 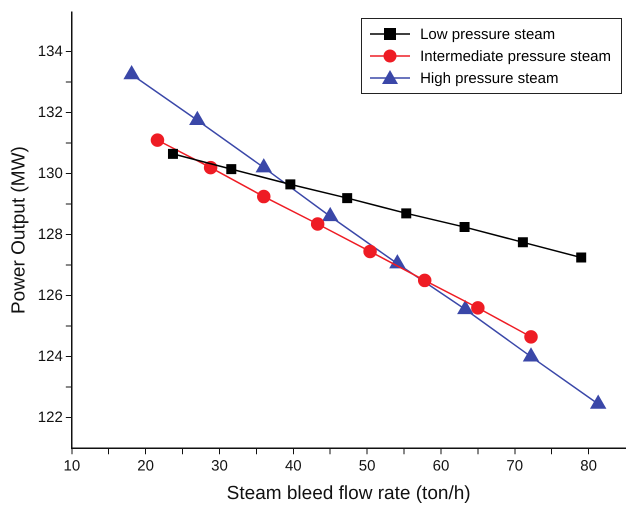 I want to click on legend-label: Intermediate pressure steam, so click(x=515, y=56).